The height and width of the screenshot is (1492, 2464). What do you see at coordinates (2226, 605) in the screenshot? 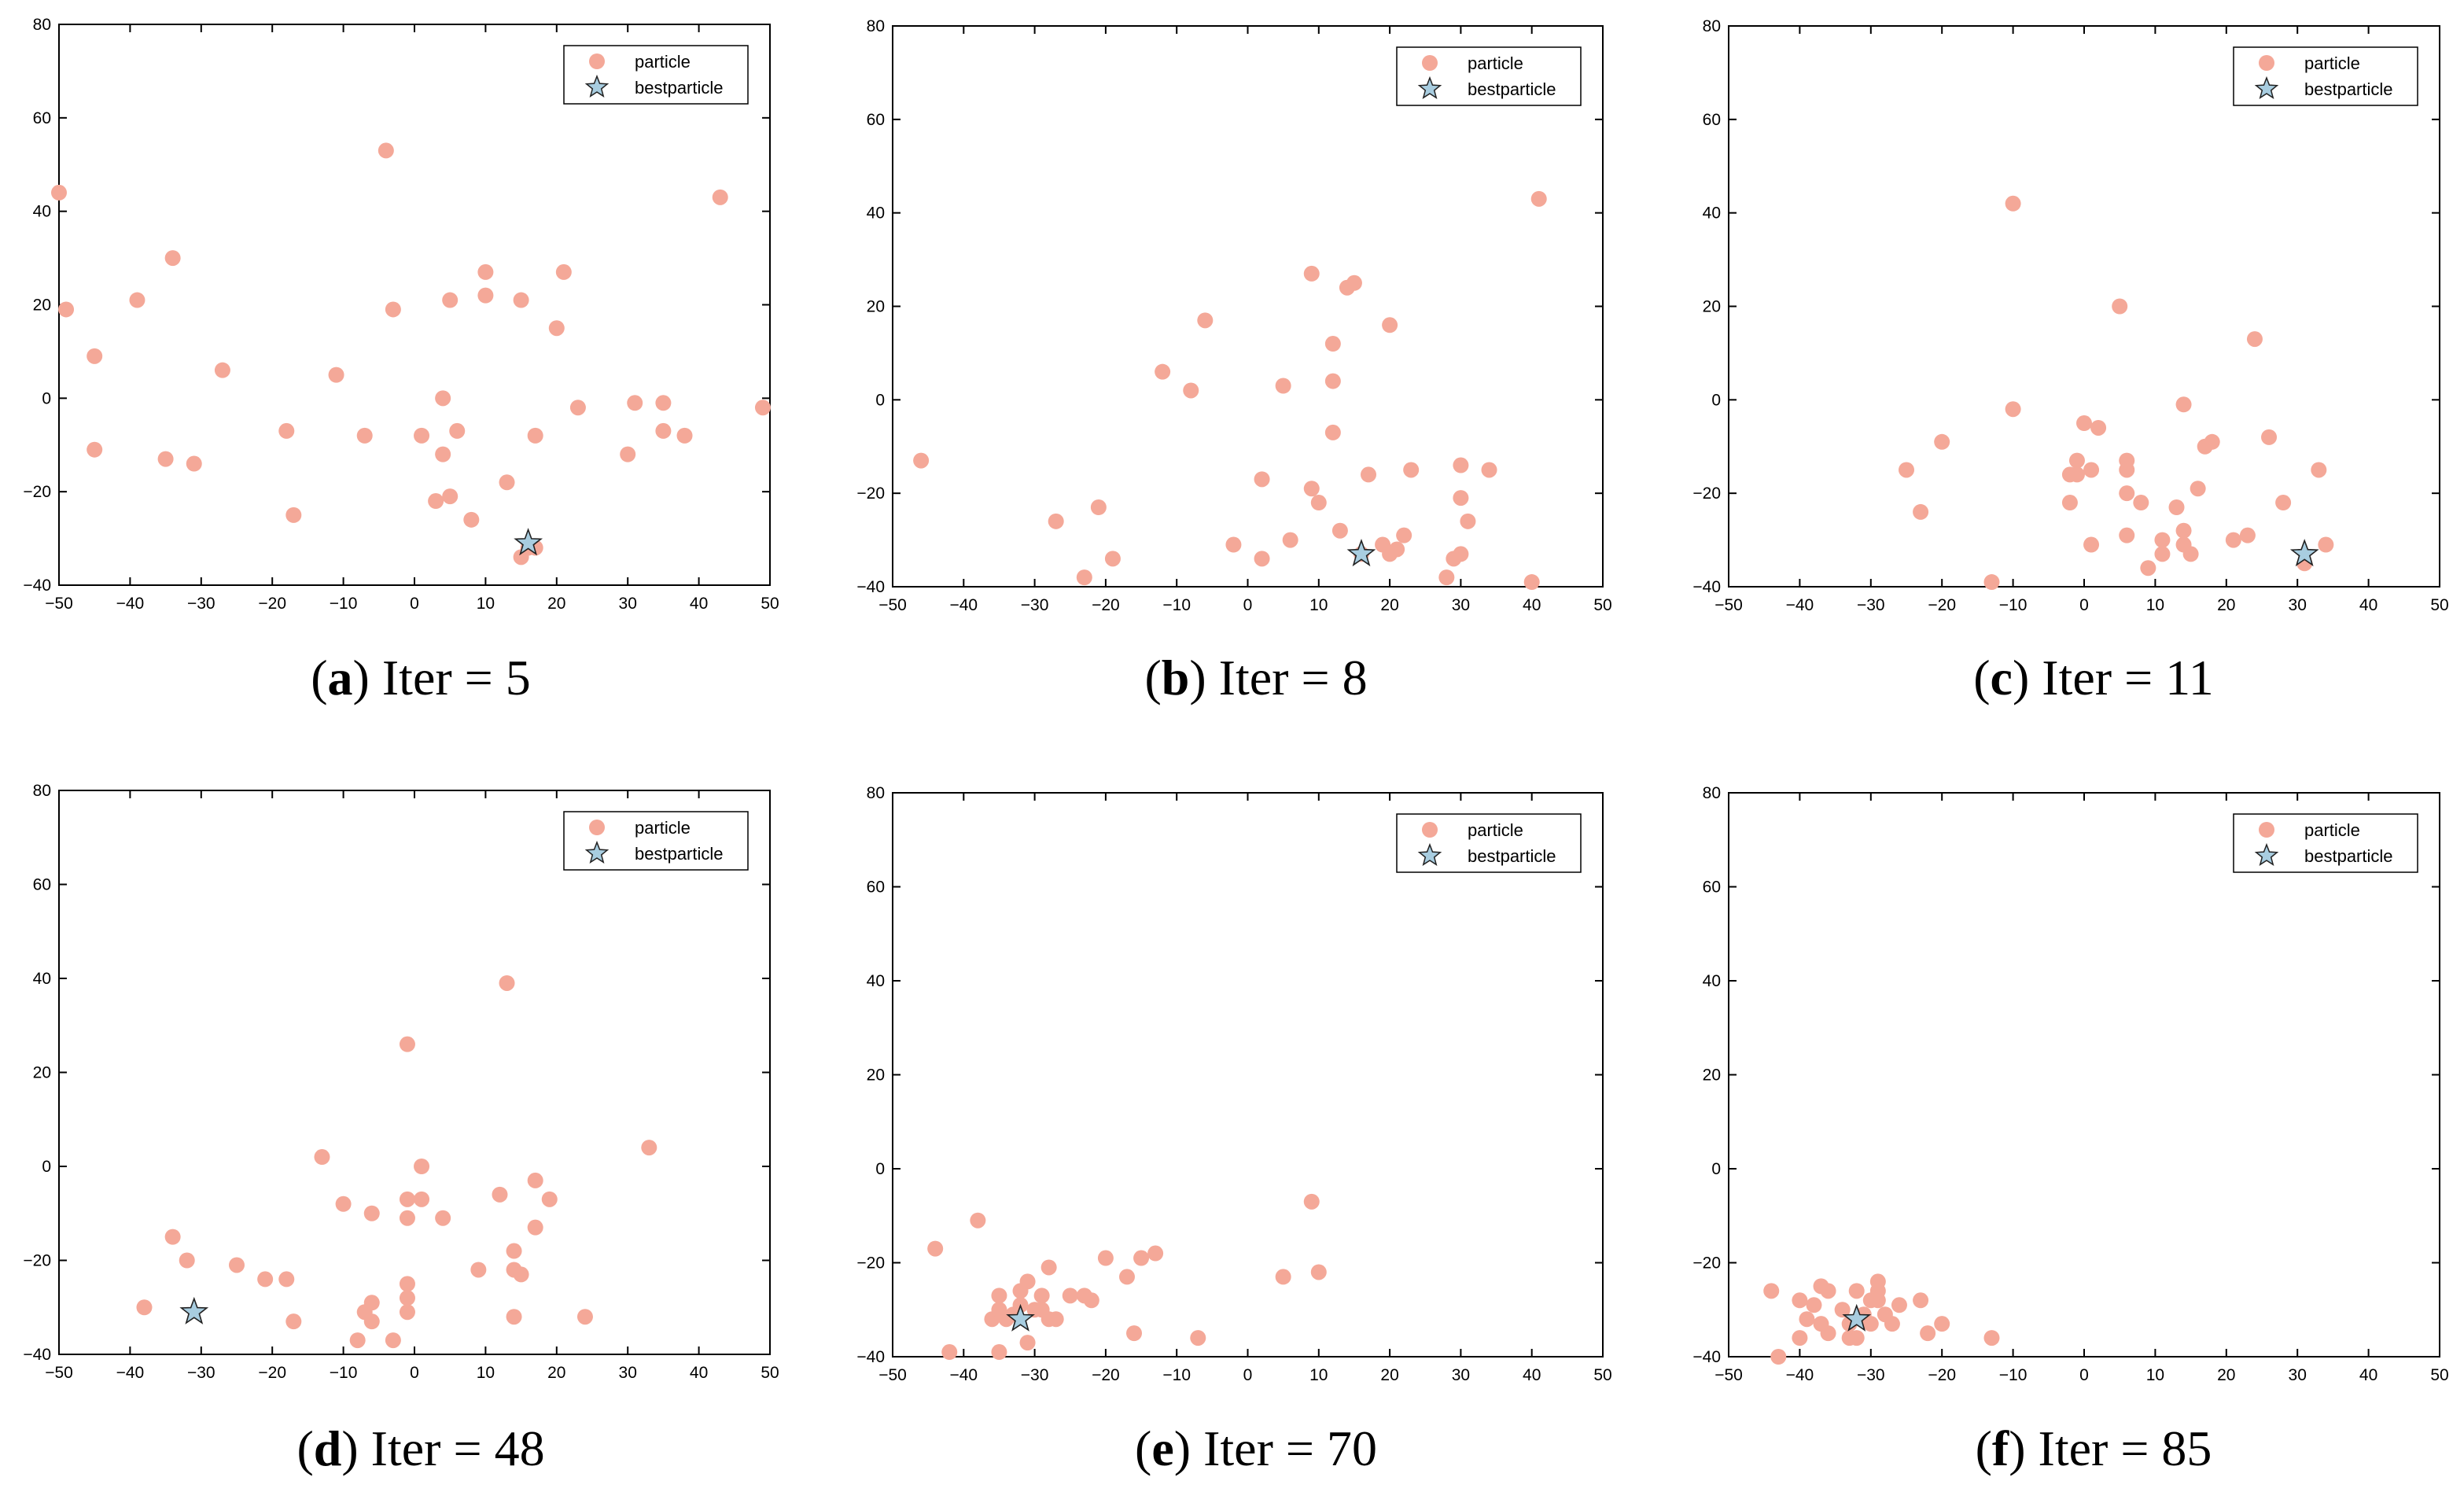
I see `x-tick-label: 20` at bounding box center [2226, 605].